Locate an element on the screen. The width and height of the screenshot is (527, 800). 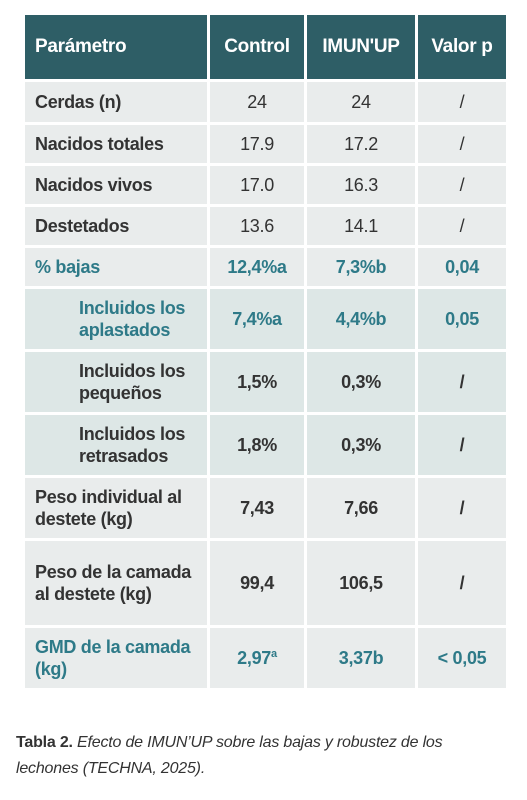
table-row: Incluidos los pequeños 1,5% 0,3% / is located at coordinates (265, 382).